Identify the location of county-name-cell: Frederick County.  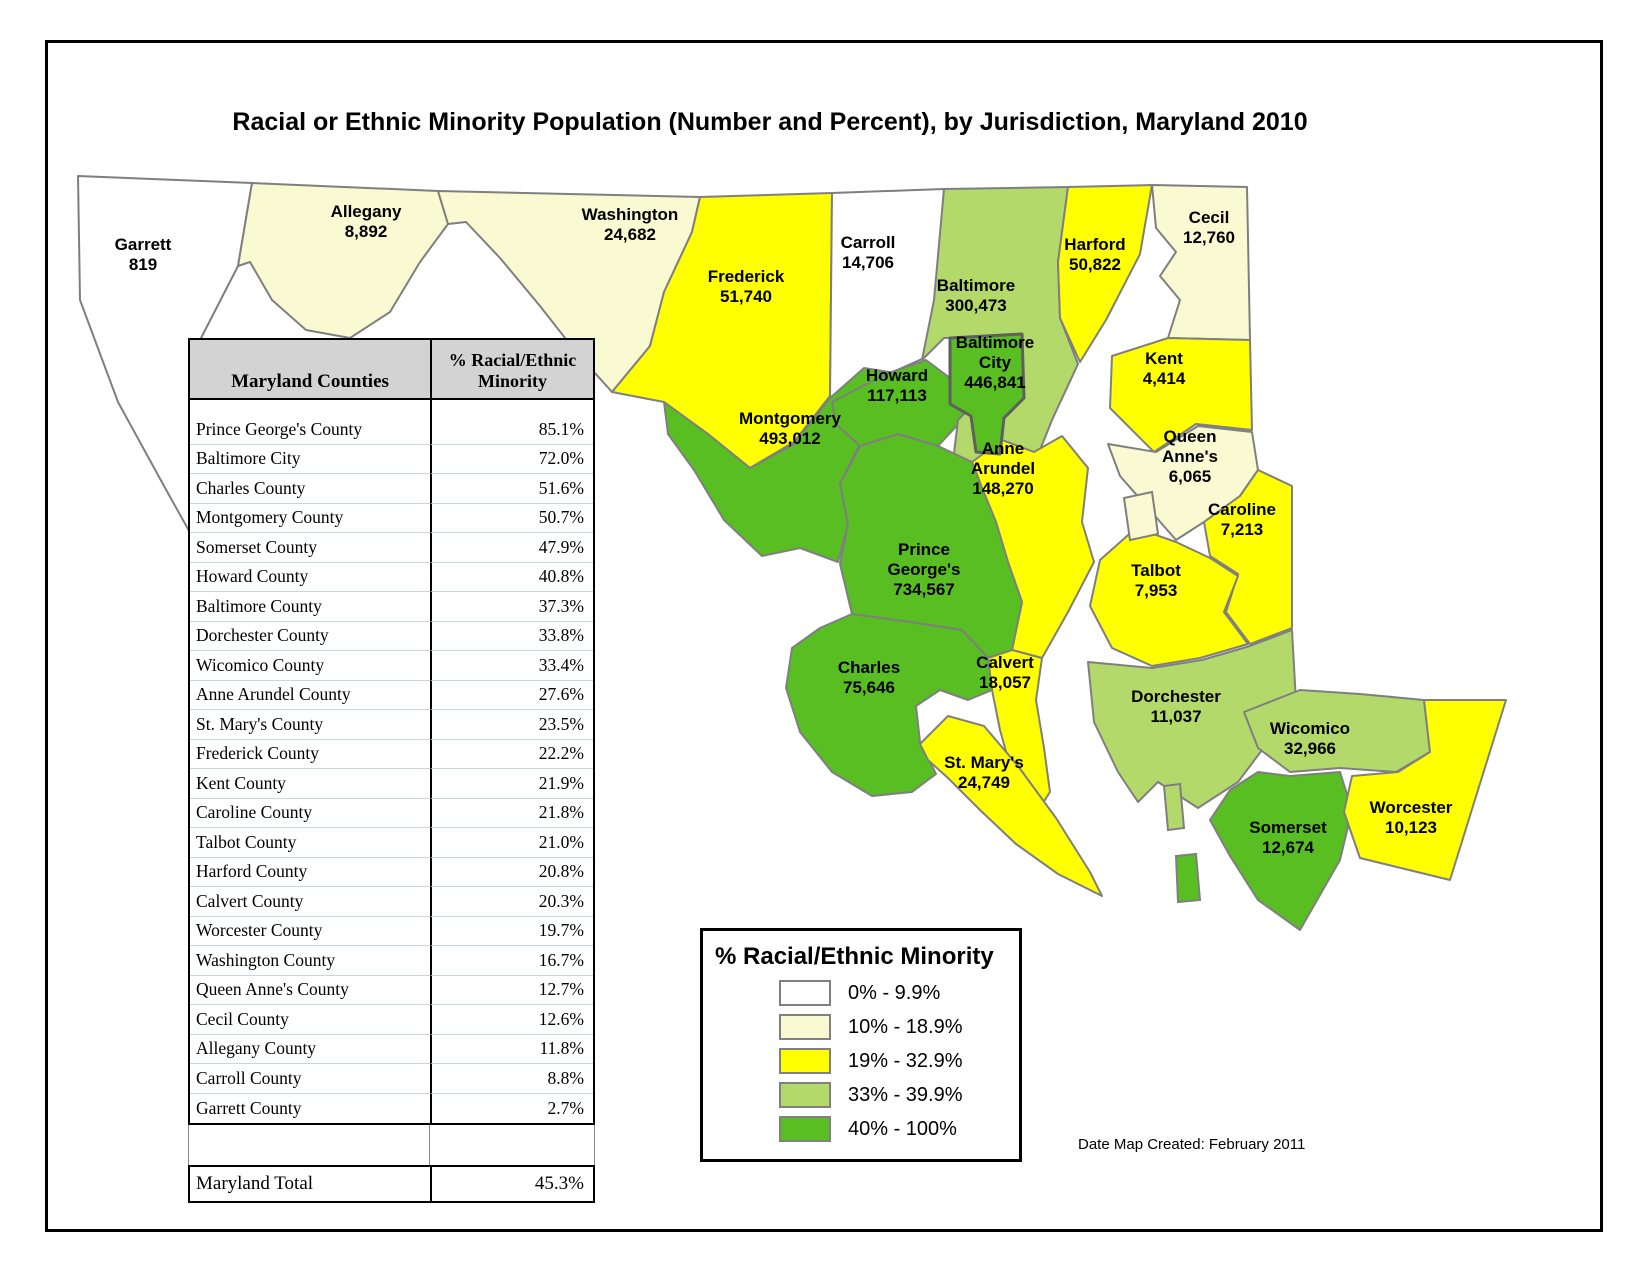
(310, 754).